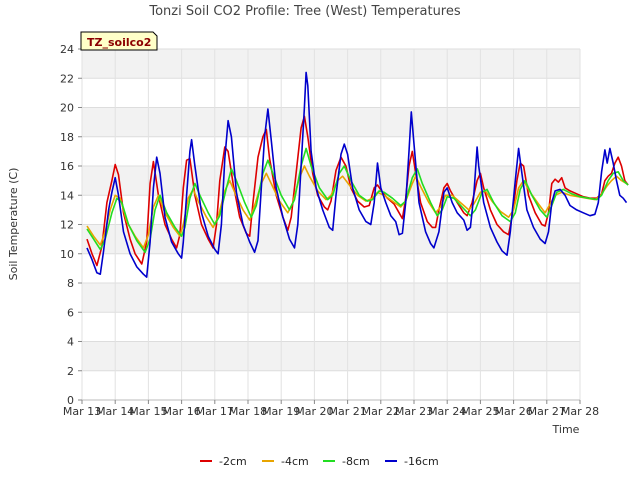 The image size is (640, 480). Describe the element at coordinates (13, 224) in the screenshot. I see `y-axis-label: Soil Temperature (C)` at that location.